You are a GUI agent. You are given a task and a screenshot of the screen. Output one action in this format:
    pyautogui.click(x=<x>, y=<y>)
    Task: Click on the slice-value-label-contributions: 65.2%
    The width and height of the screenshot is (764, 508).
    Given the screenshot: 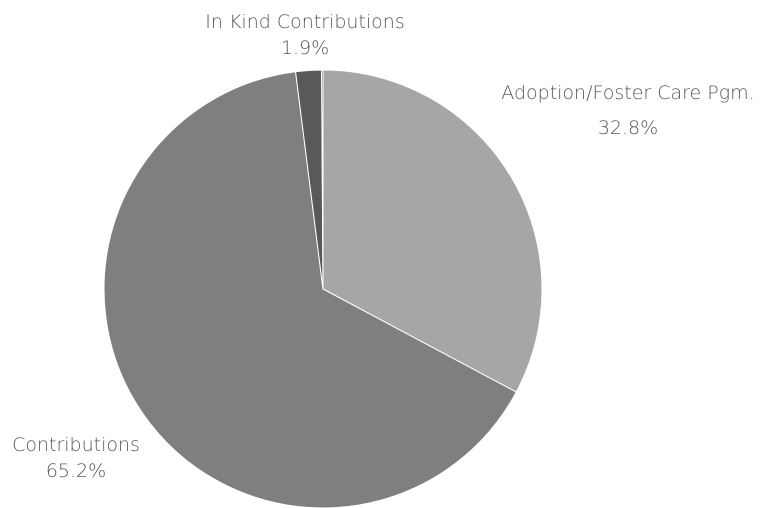 What is the action you would take?
    pyautogui.click(x=76, y=471)
    